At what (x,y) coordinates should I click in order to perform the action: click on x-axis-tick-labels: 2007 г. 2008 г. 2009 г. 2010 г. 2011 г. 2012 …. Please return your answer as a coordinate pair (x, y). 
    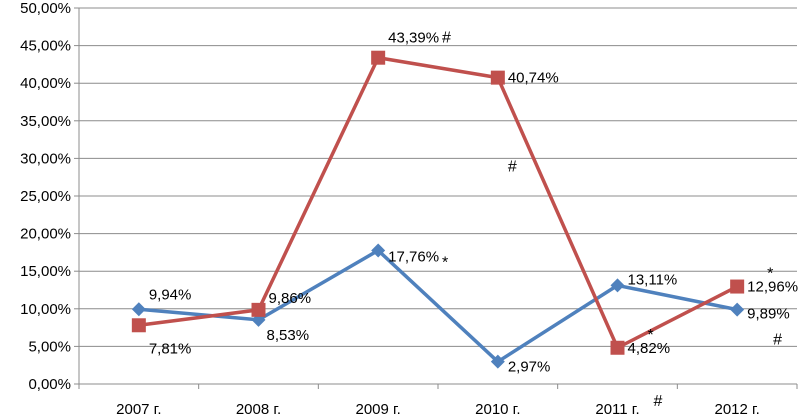
    Looking at the image, I should click on (438, 409).